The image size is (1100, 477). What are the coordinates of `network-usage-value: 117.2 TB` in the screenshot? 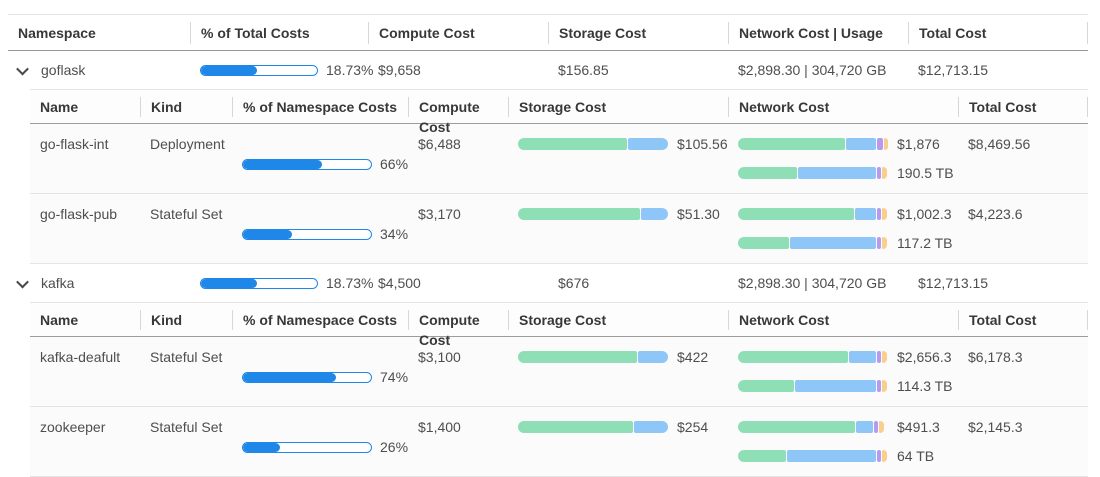 It's located at (925, 243).